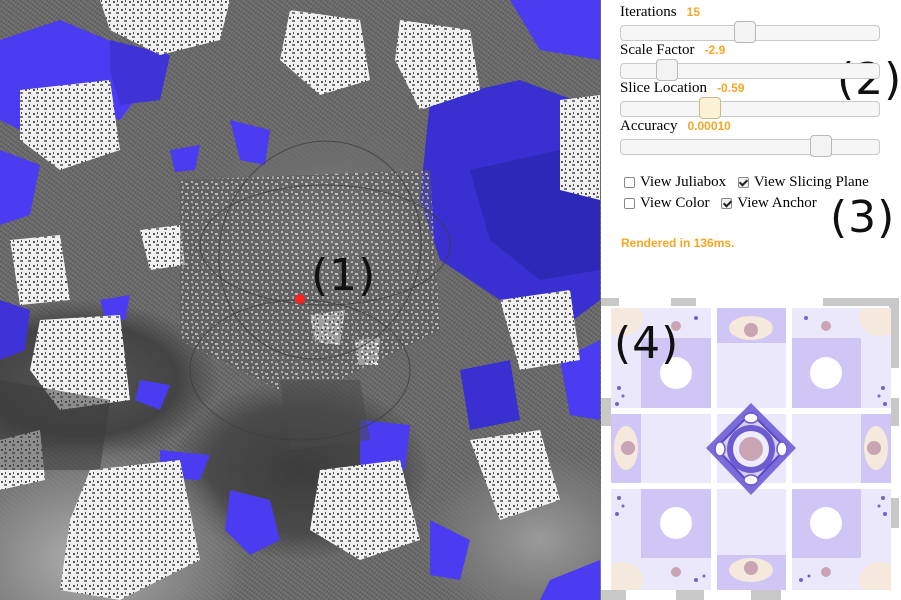  I want to click on preview-frame-tr, so click(856, 302).